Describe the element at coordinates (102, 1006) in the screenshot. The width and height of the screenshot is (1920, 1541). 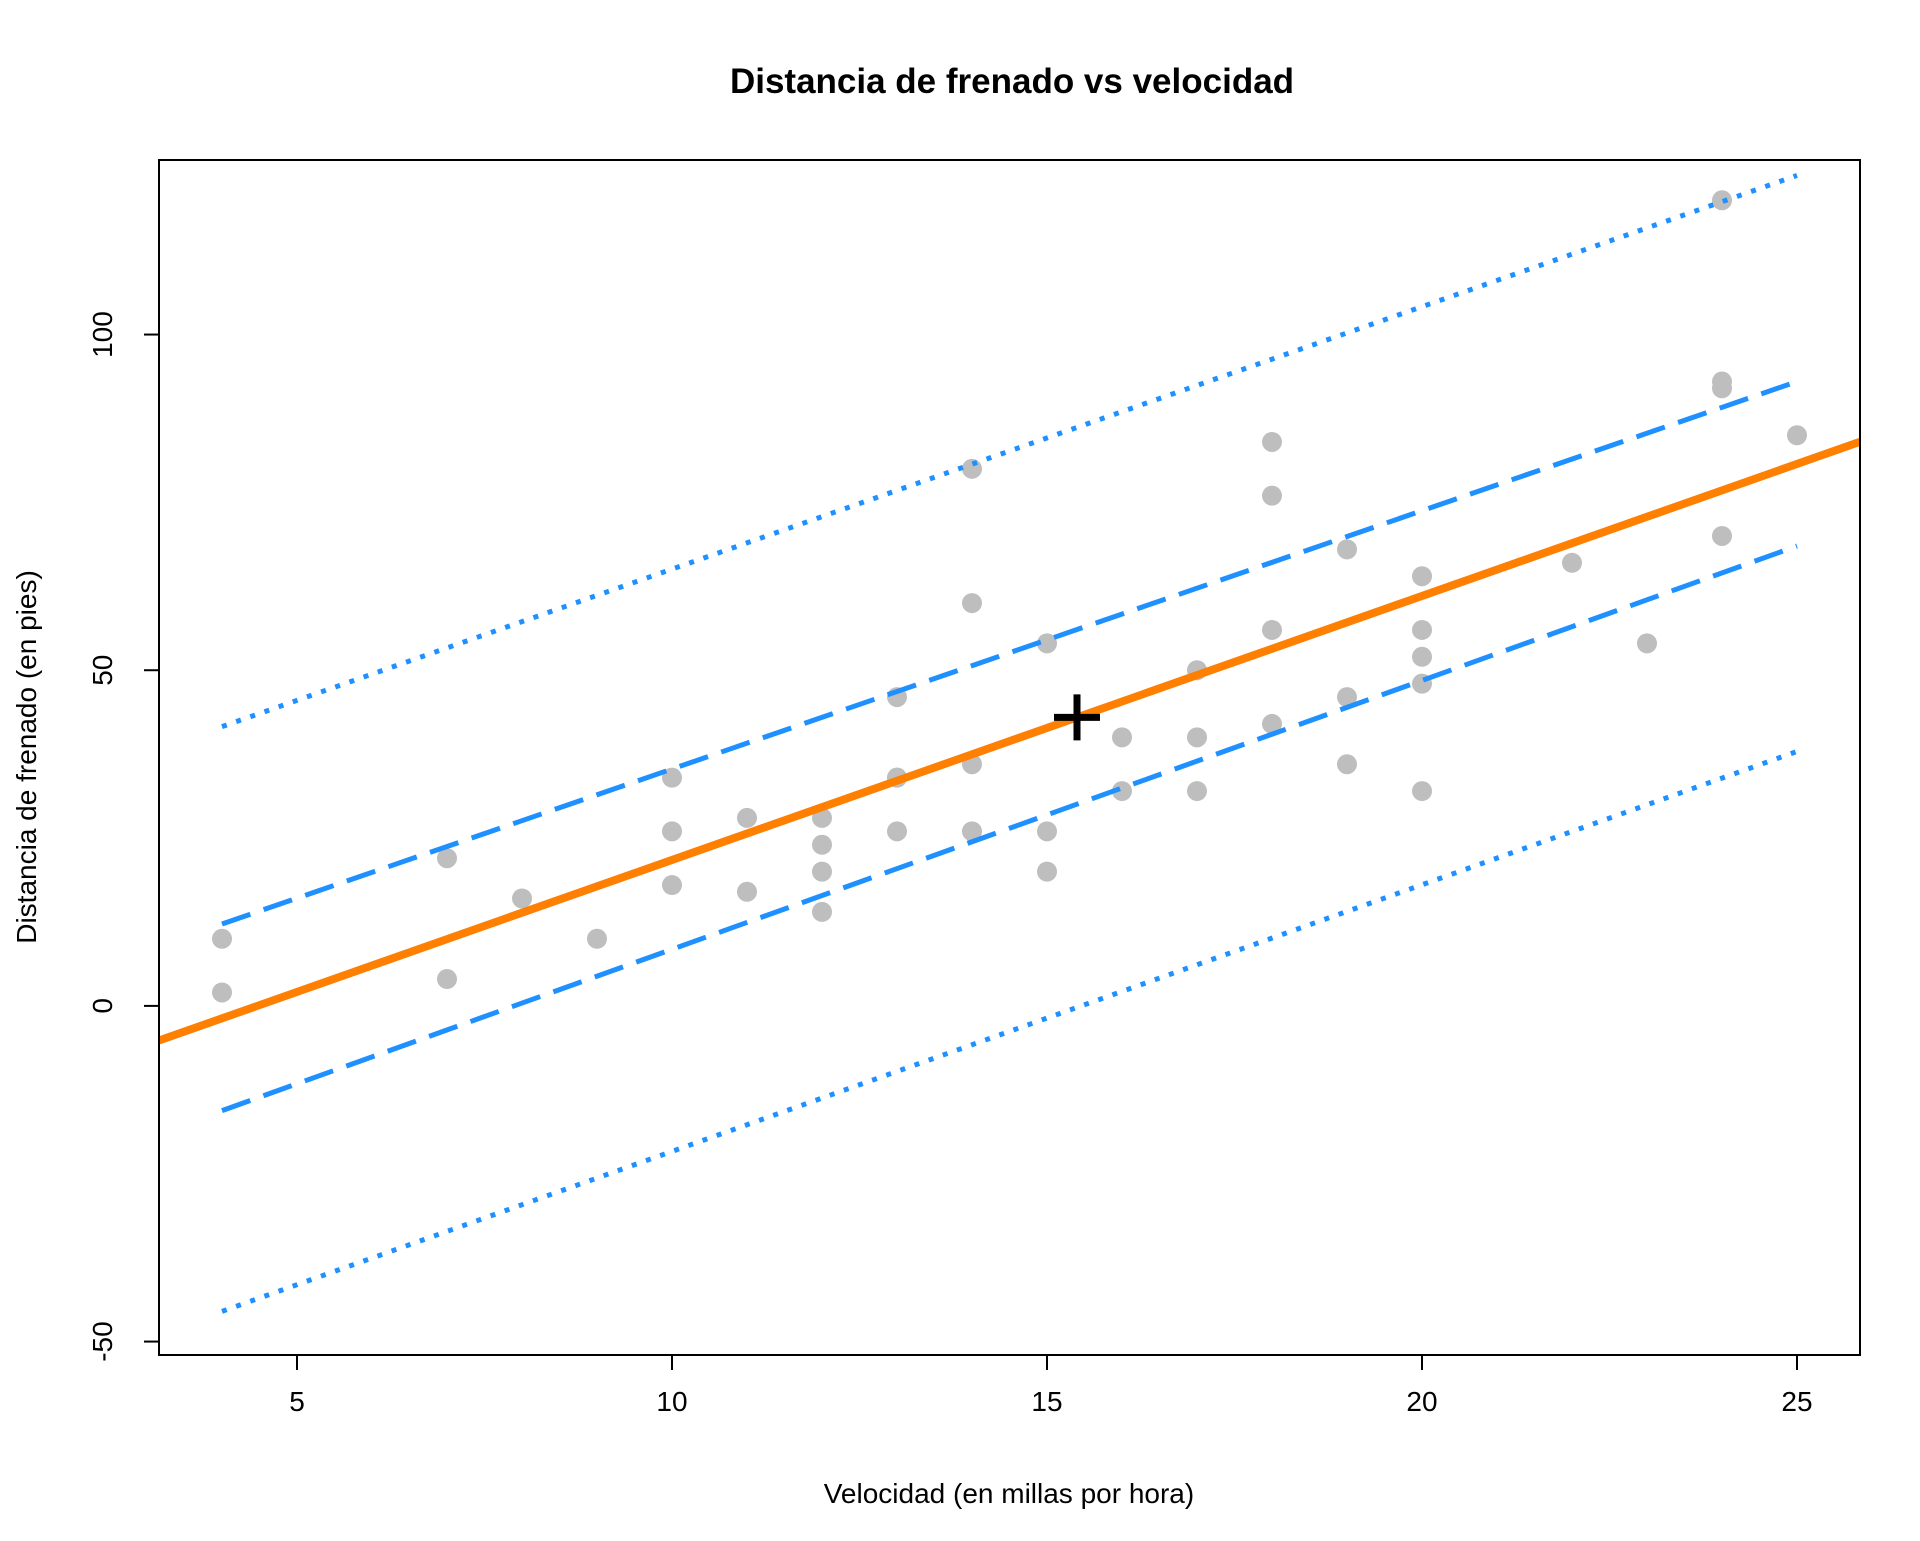
I see `y-tick-label: 0` at that location.